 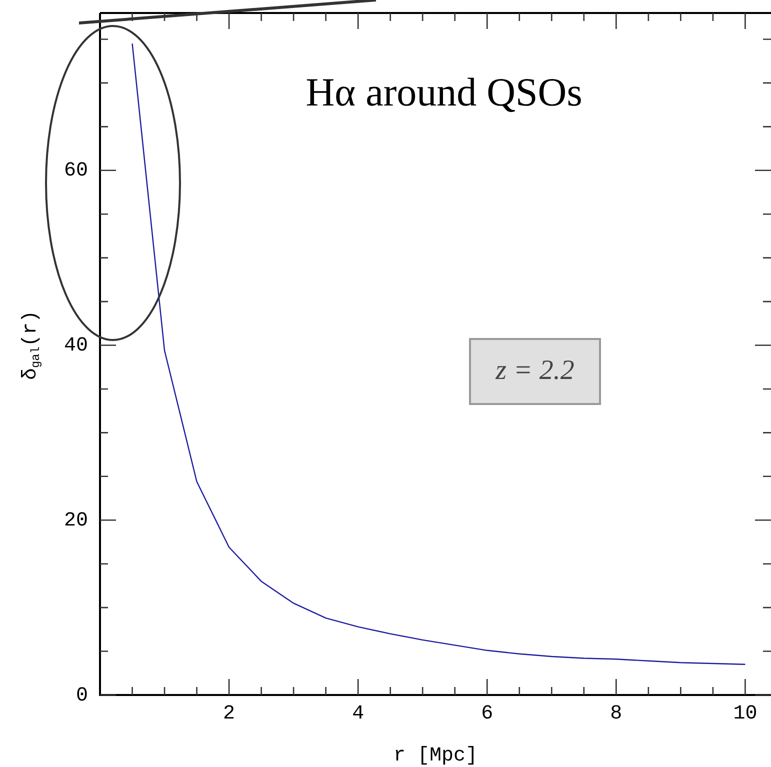 I want to click on y-tick-label: 60, so click(x=76, y=171).